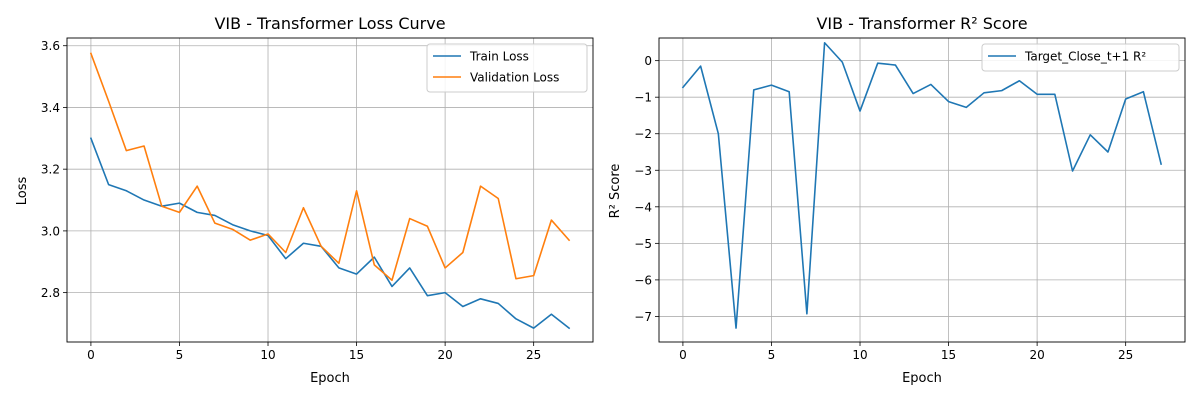  Describe the element at coordinates (615, 191) in the screenshot. I see `r2-chart-y-axis-label: R² Score` at that location.